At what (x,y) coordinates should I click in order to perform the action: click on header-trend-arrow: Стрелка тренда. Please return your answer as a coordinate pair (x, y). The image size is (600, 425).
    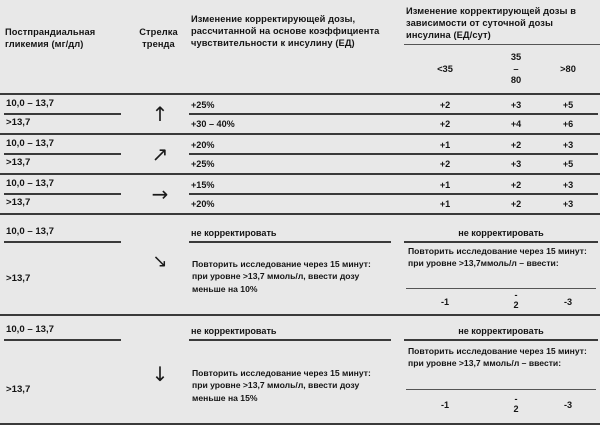
    Looking at the image, I should click on (158, 38).